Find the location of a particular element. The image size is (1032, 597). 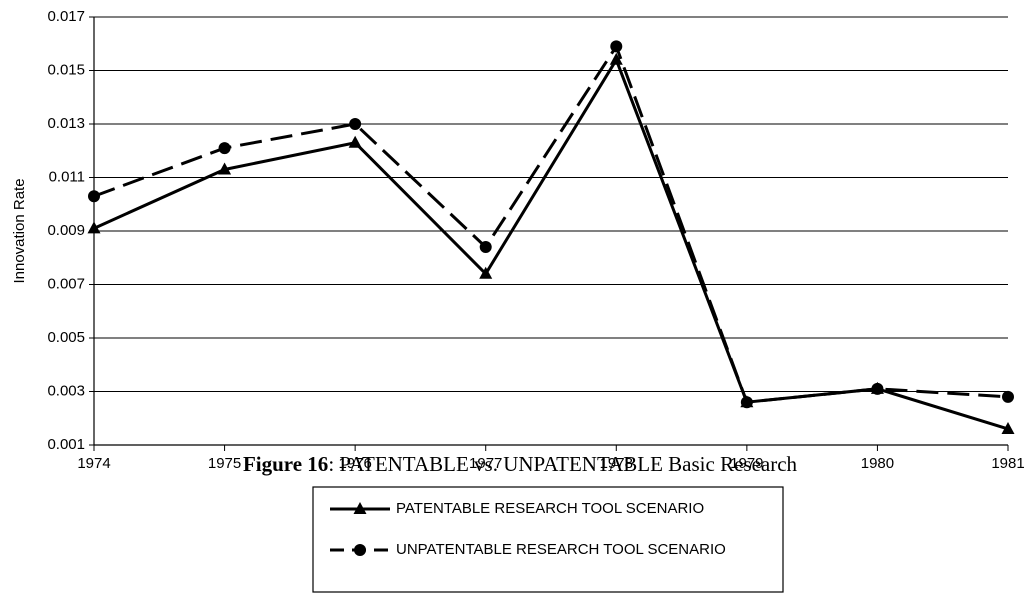

y-tick-label: 0.007 is located at coordinates (66, 283).